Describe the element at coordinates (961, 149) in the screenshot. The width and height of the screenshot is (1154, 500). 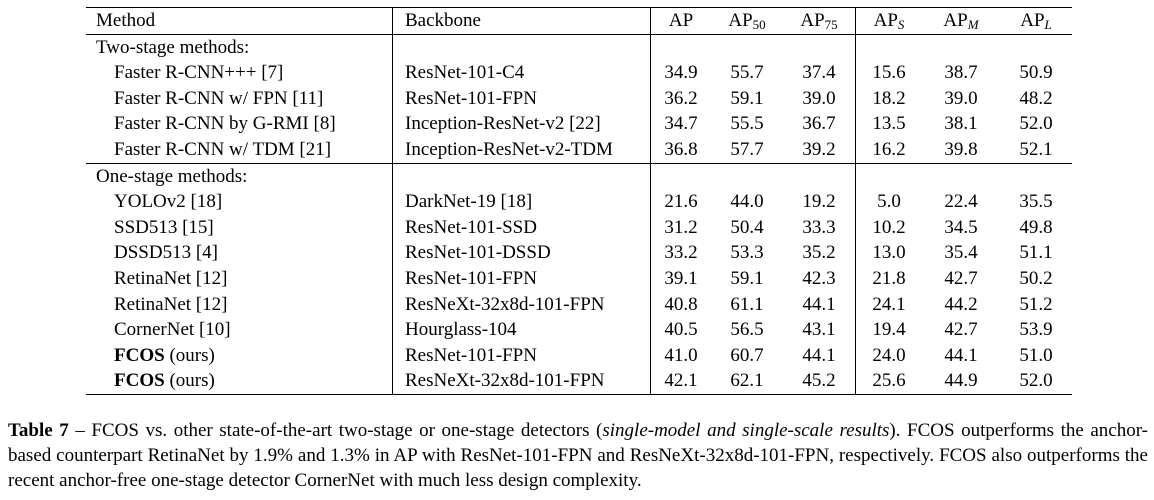
I see `apm-cell: 39.8` at that location.